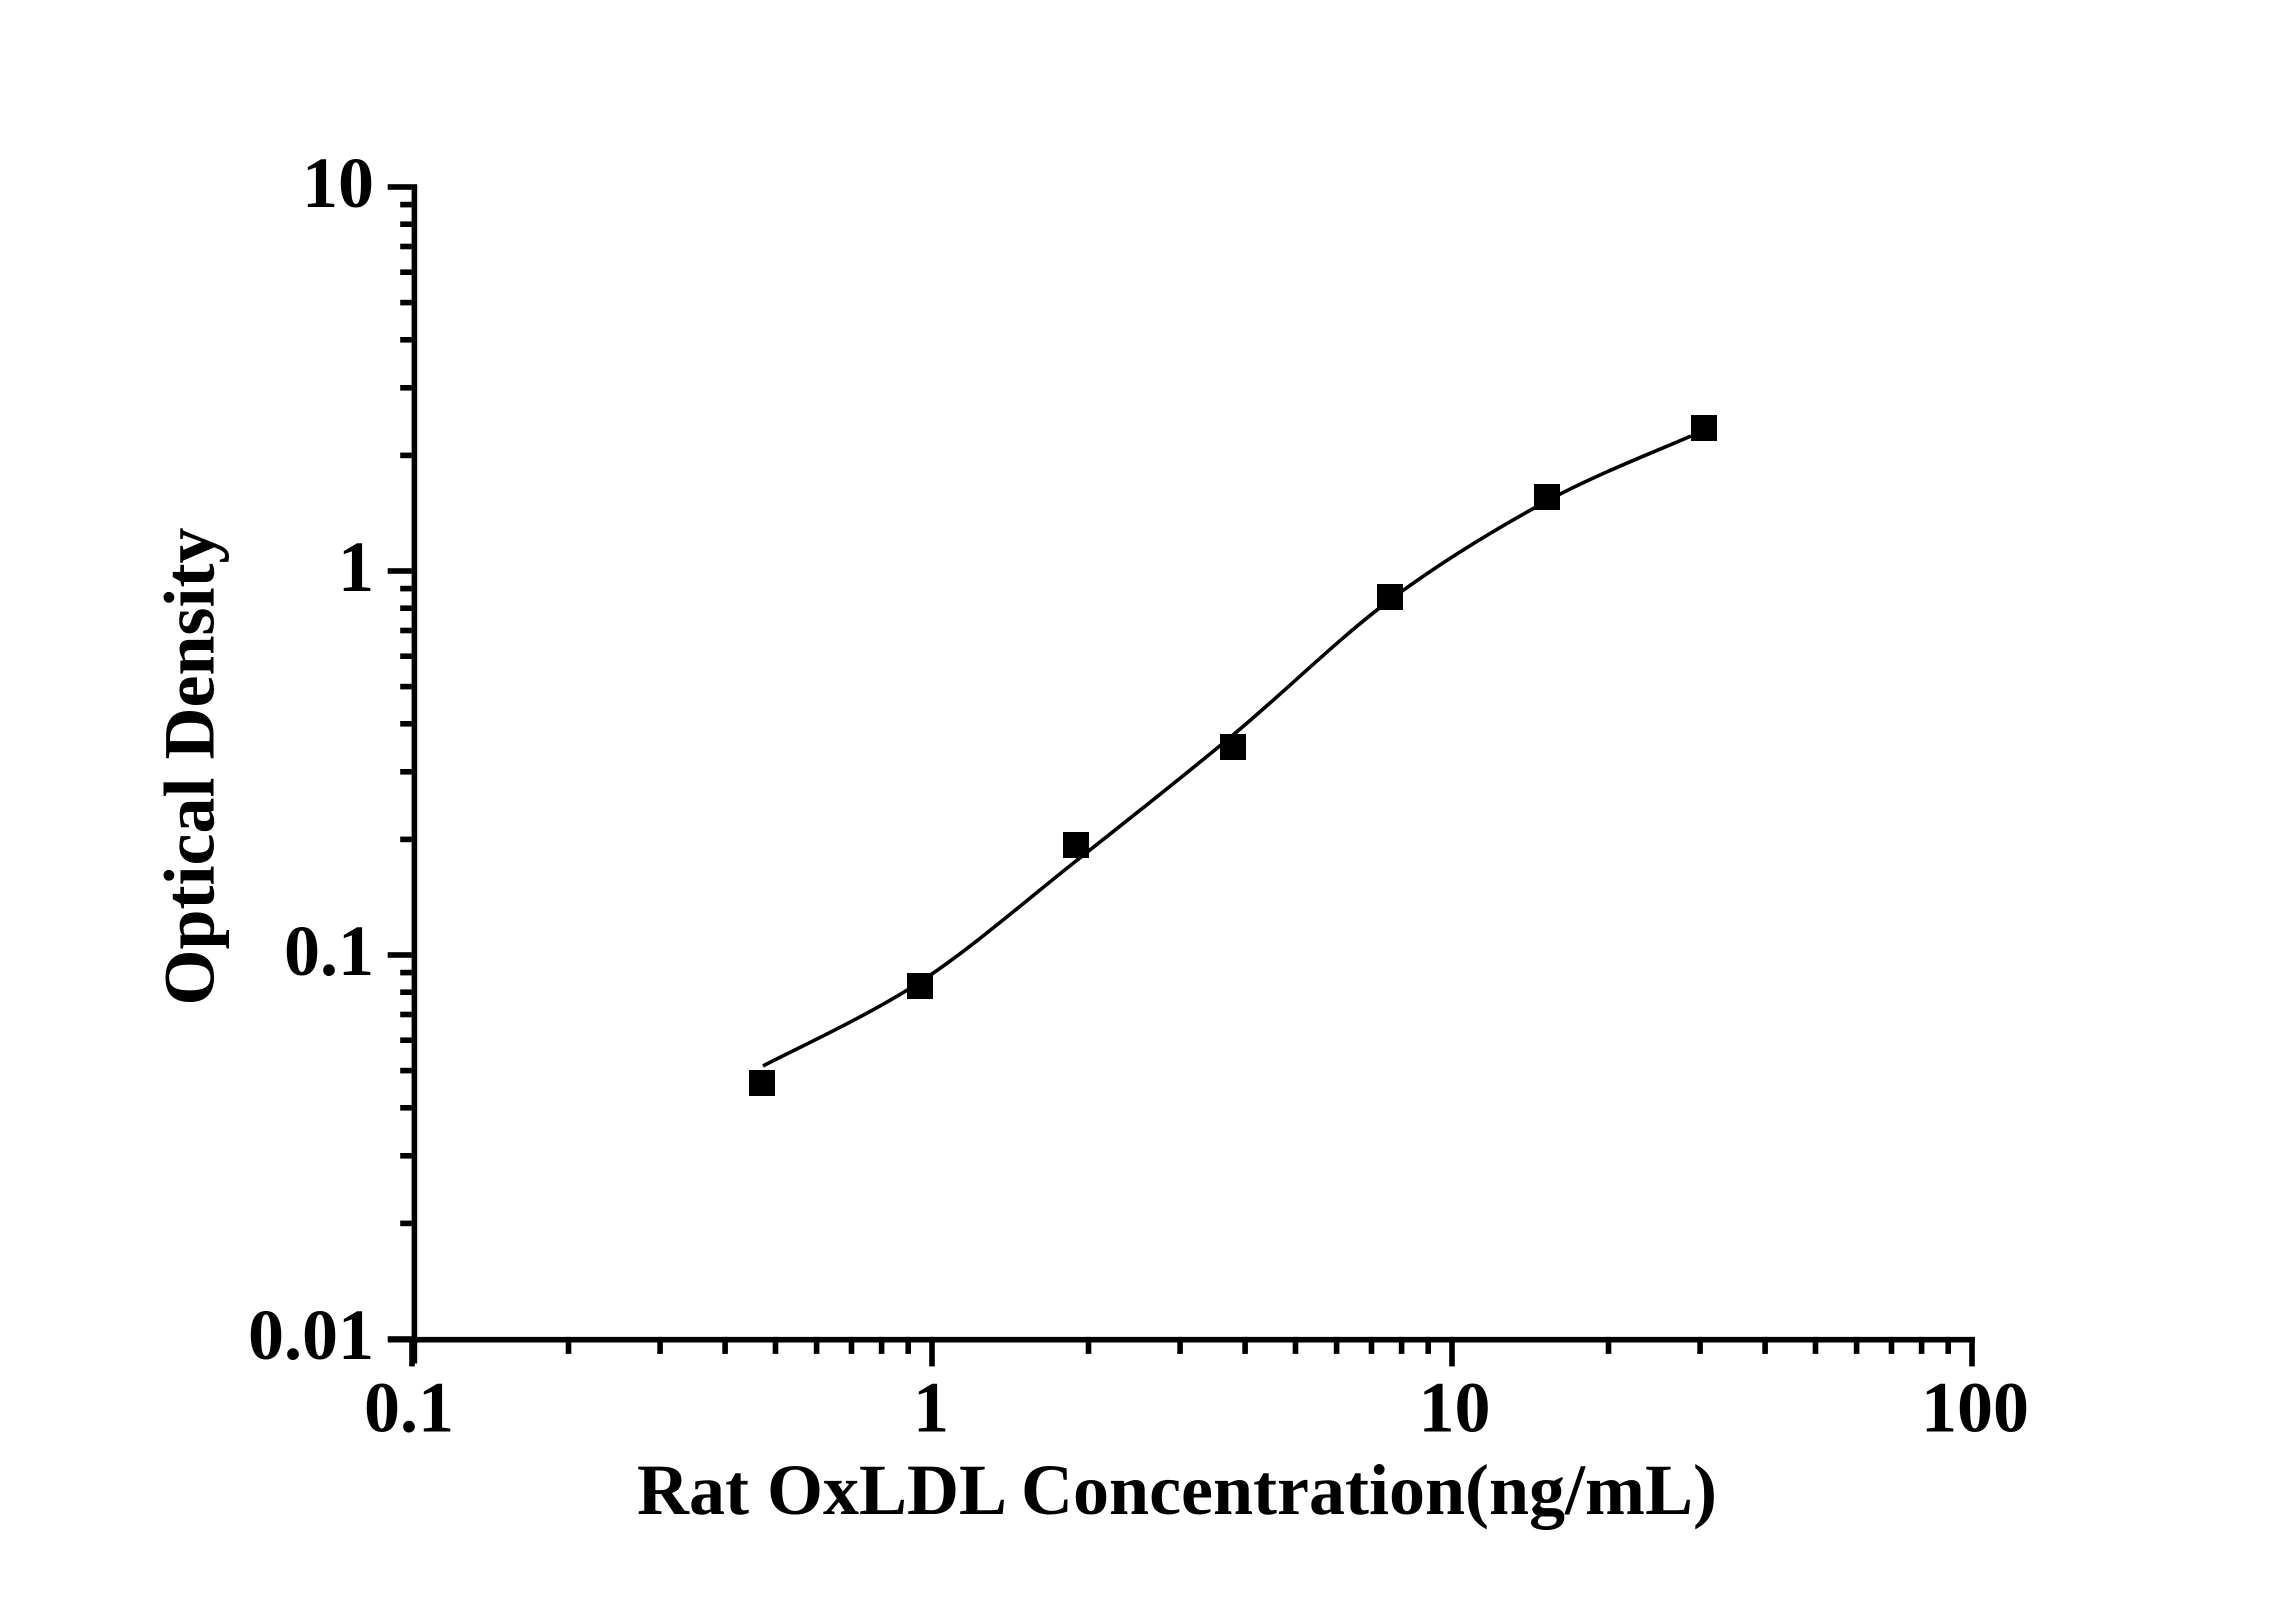  What do you see at coordinates (1177, 1490) in the screenshot?
I see `svg-text: Rat OxLDL Concentration(ng/mL)` at bounding box center [1177, 1490].